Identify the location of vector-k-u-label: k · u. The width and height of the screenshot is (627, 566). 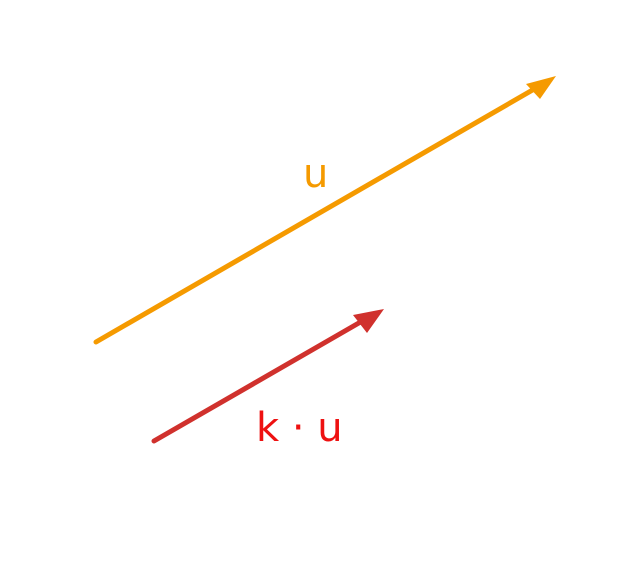
(299, 428).